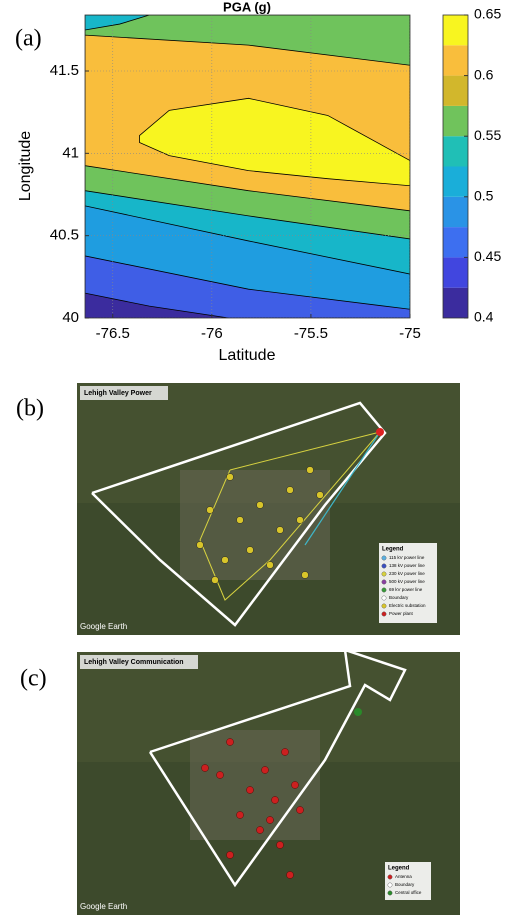  What do you see at coordinates (70, 152) in the screenshot?
I see `y-tick-label: 41` at bounding box center [70, 152].